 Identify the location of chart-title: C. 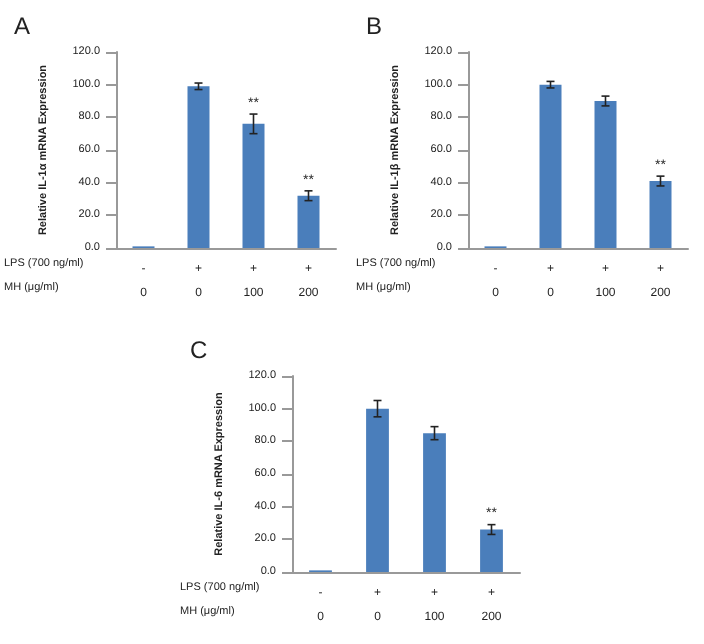
(199, 350).